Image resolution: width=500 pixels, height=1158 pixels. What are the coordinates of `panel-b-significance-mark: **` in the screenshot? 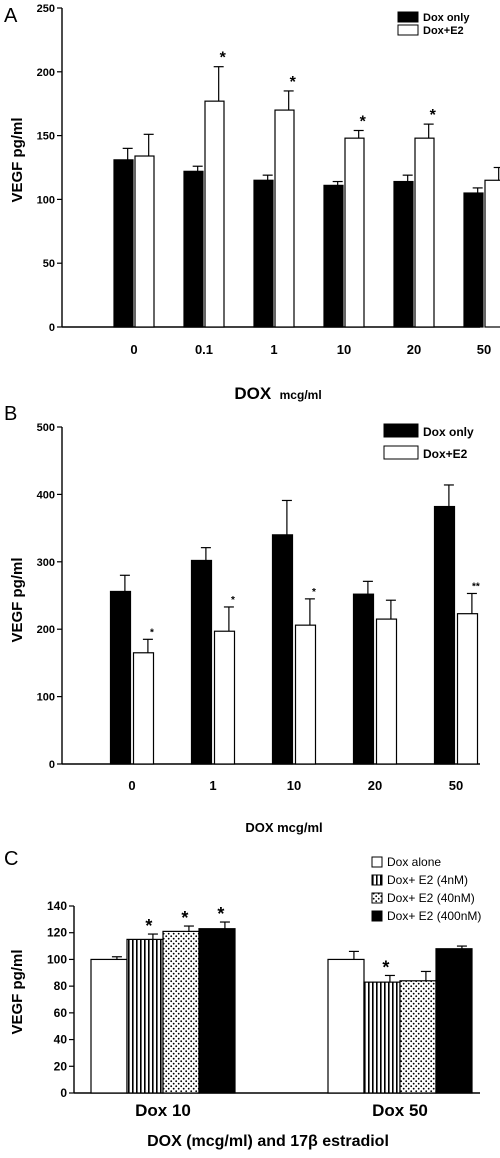 It's located at (476, 586).